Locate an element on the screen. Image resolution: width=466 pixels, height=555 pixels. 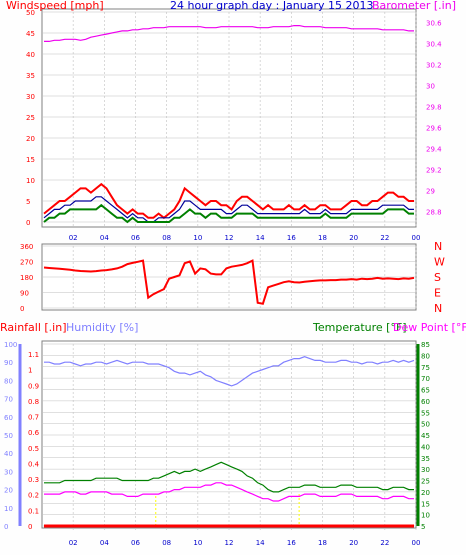
compass-letter: W is located at coordinates (439, 262).